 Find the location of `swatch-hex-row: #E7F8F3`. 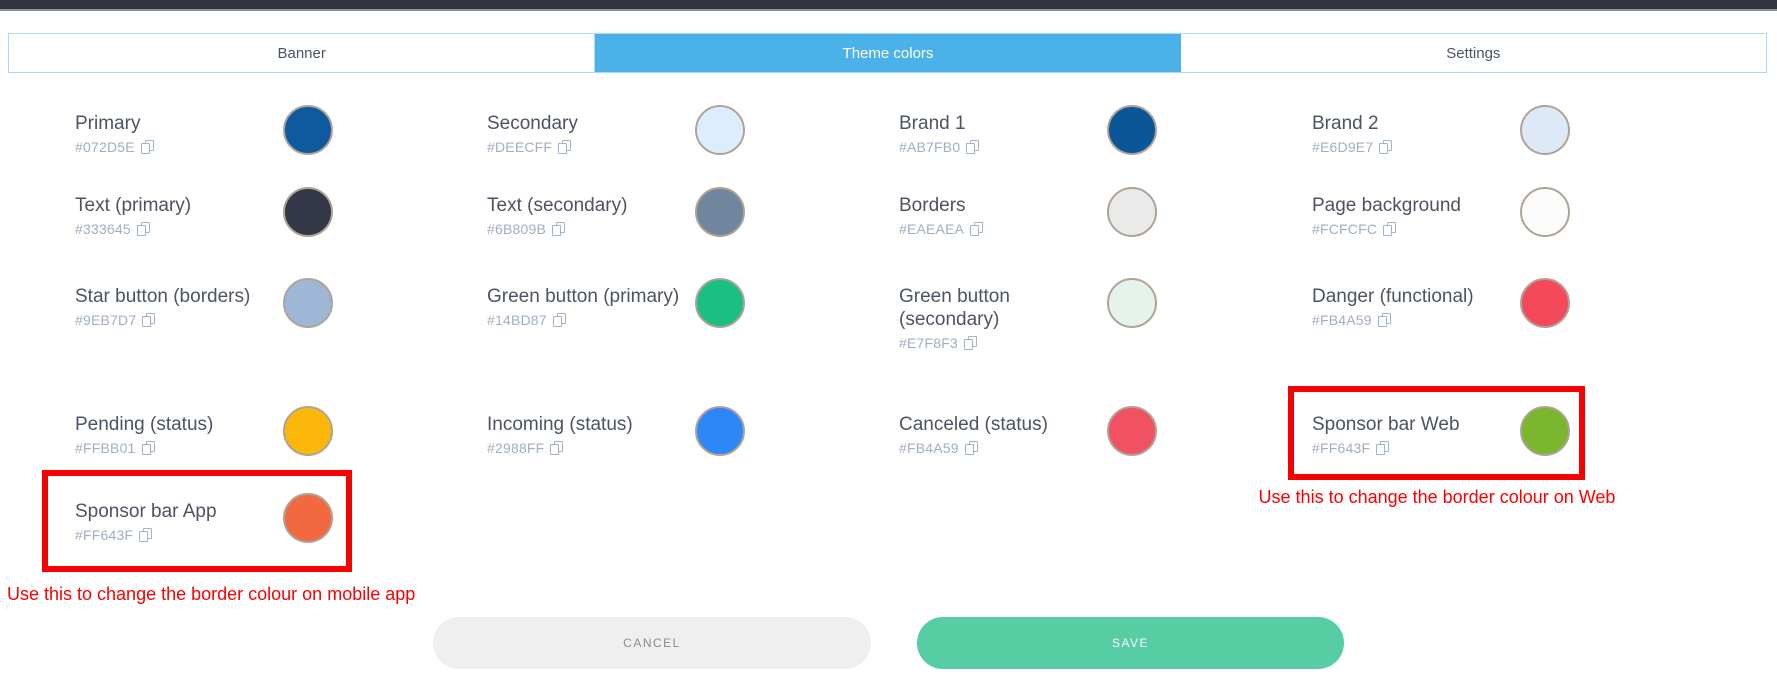

swatch-hex-row: #E7F8F3 is located at coordinates (999, 343).